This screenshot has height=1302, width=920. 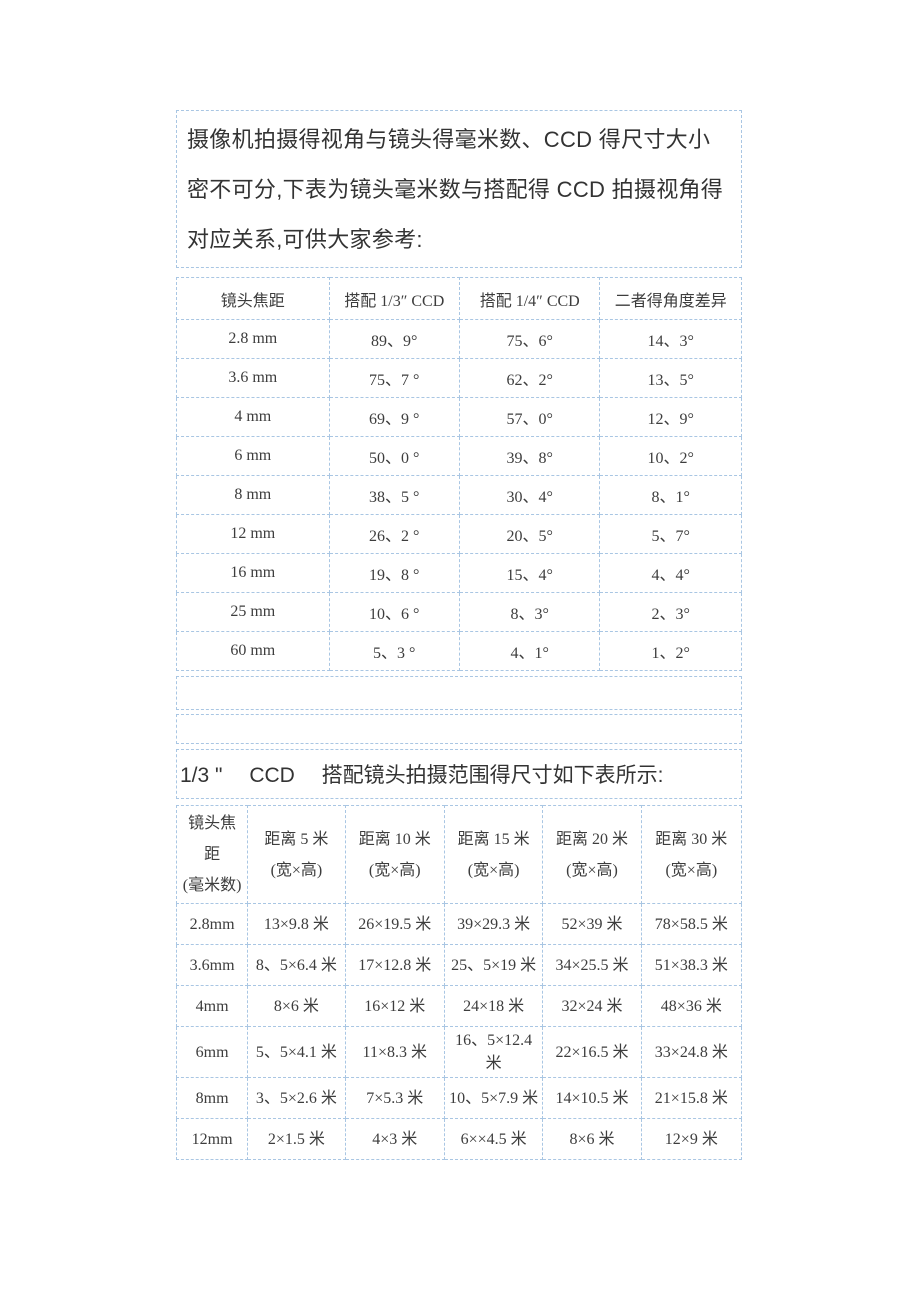 What do you see at coordinates (296, 1139) in the screenshot?
I see `table-cell: 2×1.5 米` at bounding box center [296, 1139].